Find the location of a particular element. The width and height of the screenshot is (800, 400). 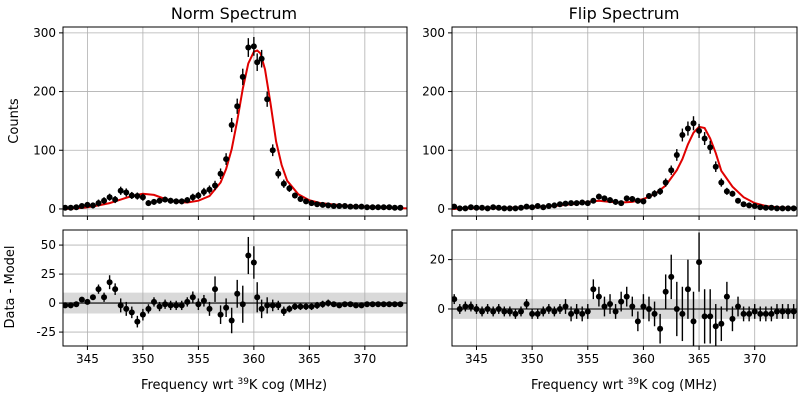

residual-ylabel: Data - Model is located at coordinates (10, 286).